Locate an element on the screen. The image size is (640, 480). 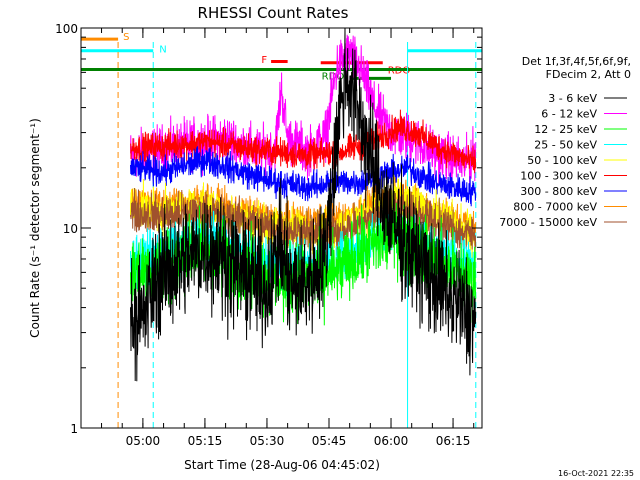
footer-timestamp: 16-Oct-2021 22:35 is located at coordinates (596, 473).